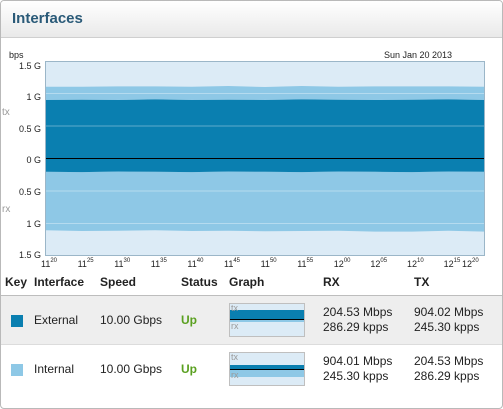  What do you see at coordinates (449, 312) in the screenshot?
I see `tx-bps: 904.02 Mbps` at bounding box center [449, 312].